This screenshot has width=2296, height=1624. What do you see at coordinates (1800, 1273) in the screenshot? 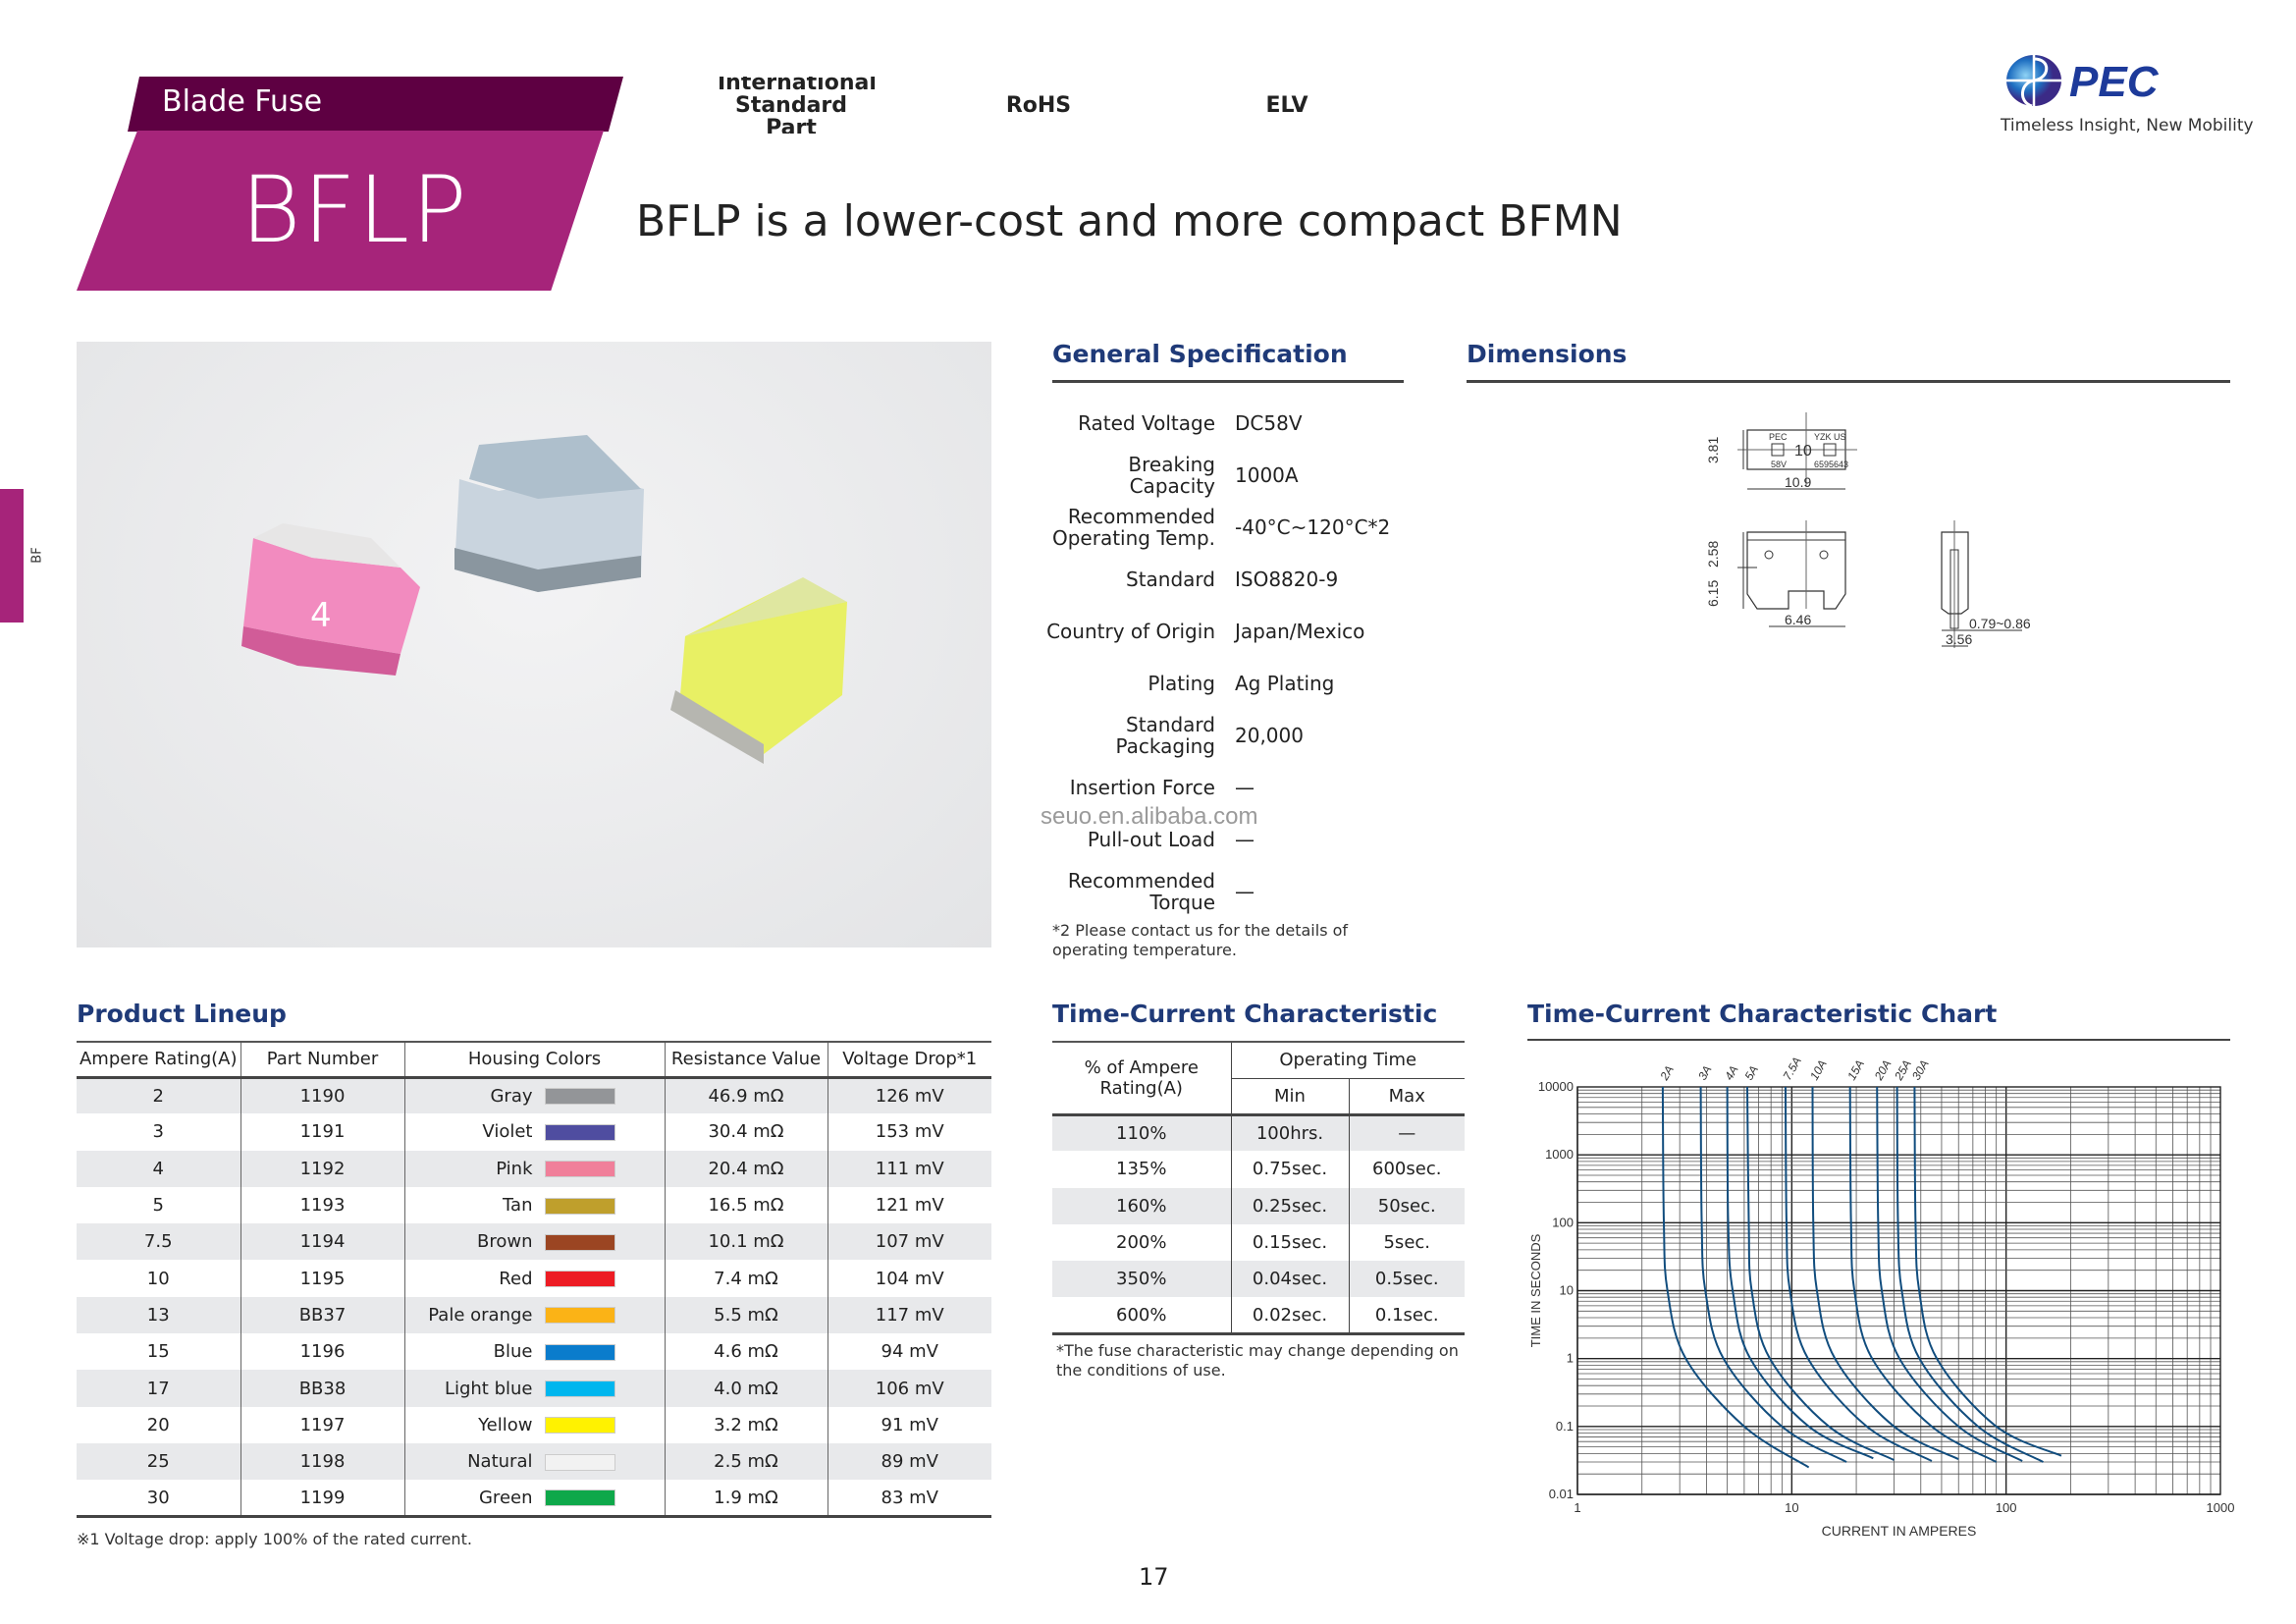
I see `curve-4A` at bounding box center [1800, 1273].